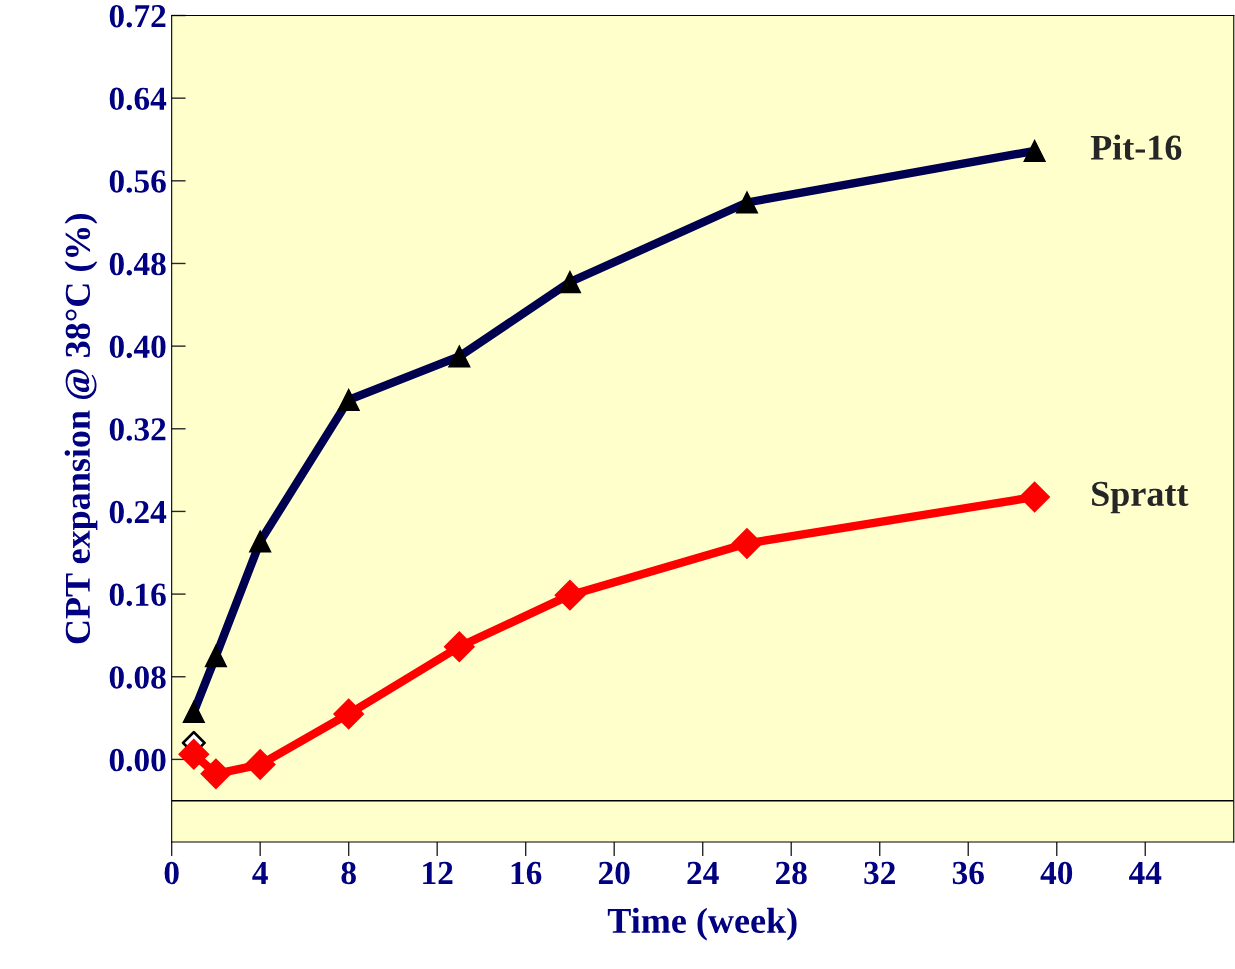 The image size is (1235, 969). I want to click on y-tick-label: 0.64, so click(138, 99).